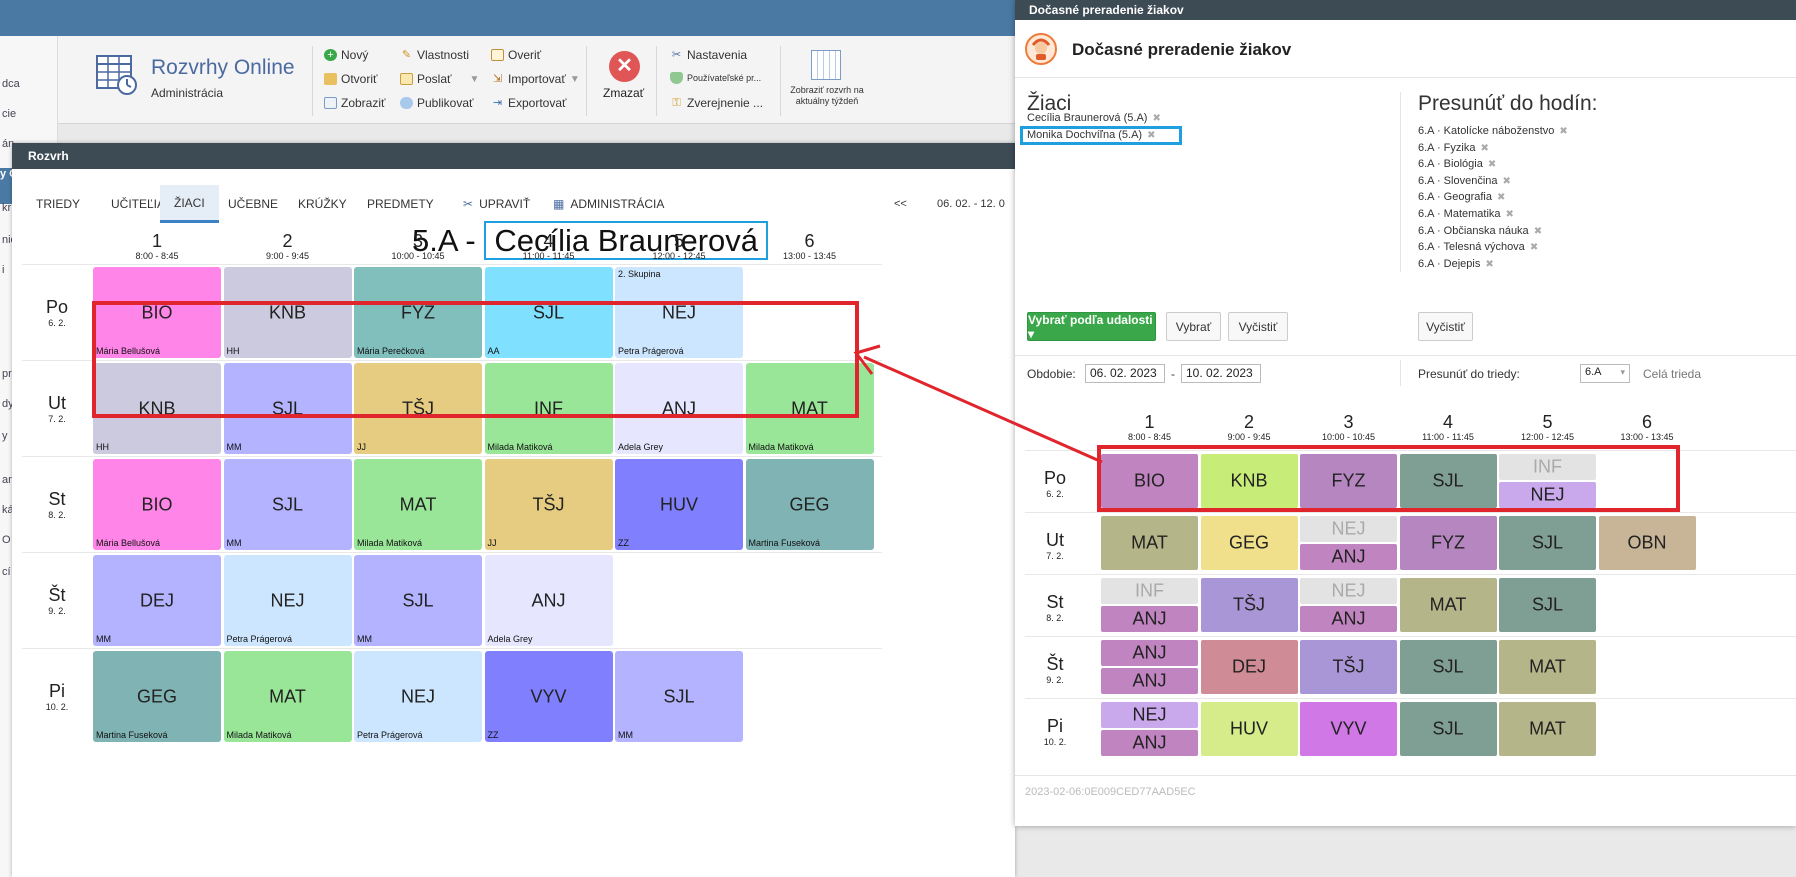  Describe the element at coordinates (7, 374) in the screenshot. I see `sidebar-item: pr` at that location.